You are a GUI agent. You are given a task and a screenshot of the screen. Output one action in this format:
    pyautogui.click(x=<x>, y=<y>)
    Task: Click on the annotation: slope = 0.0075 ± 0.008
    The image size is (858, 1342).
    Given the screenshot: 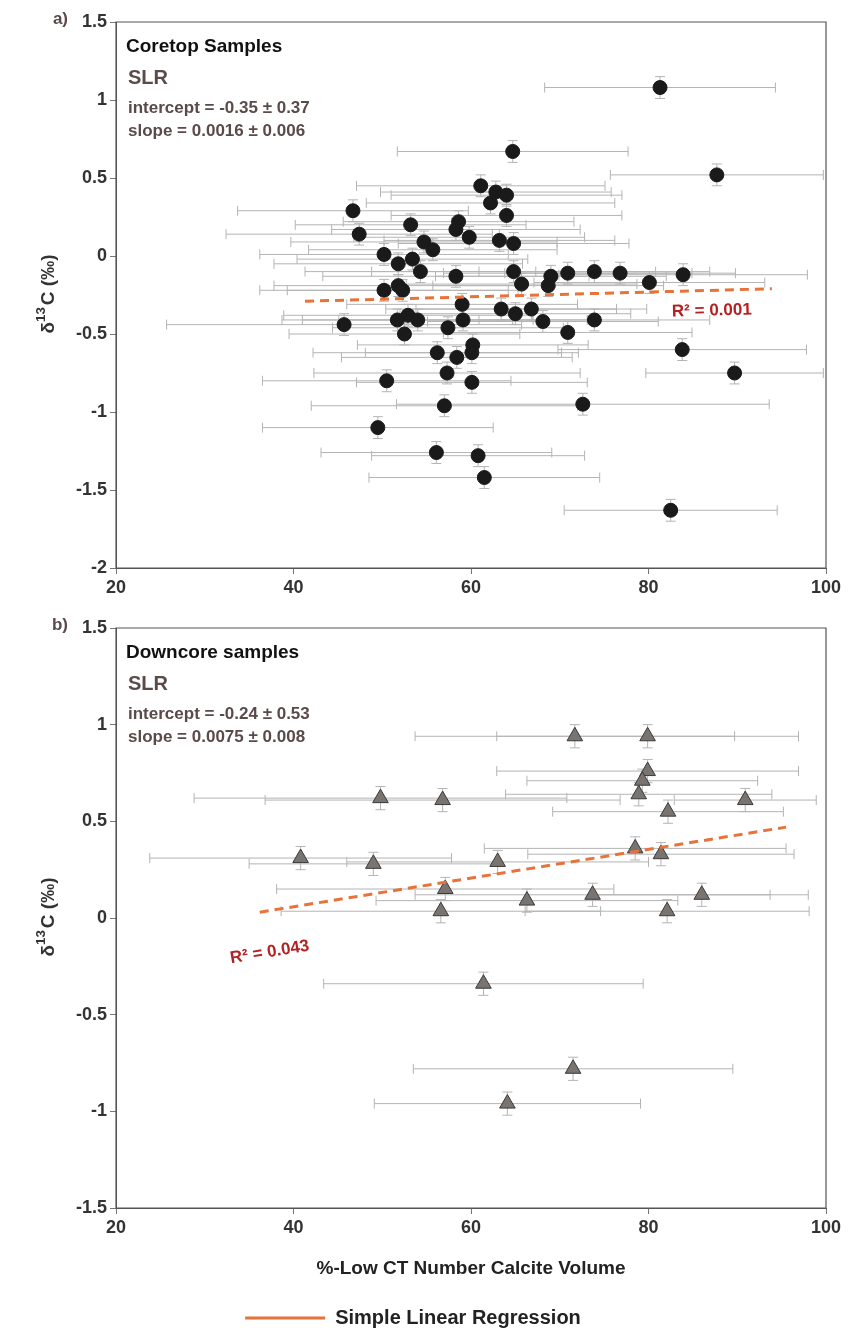 What is the action you would take?
    pyautogui.click(x=217, y=736)
    